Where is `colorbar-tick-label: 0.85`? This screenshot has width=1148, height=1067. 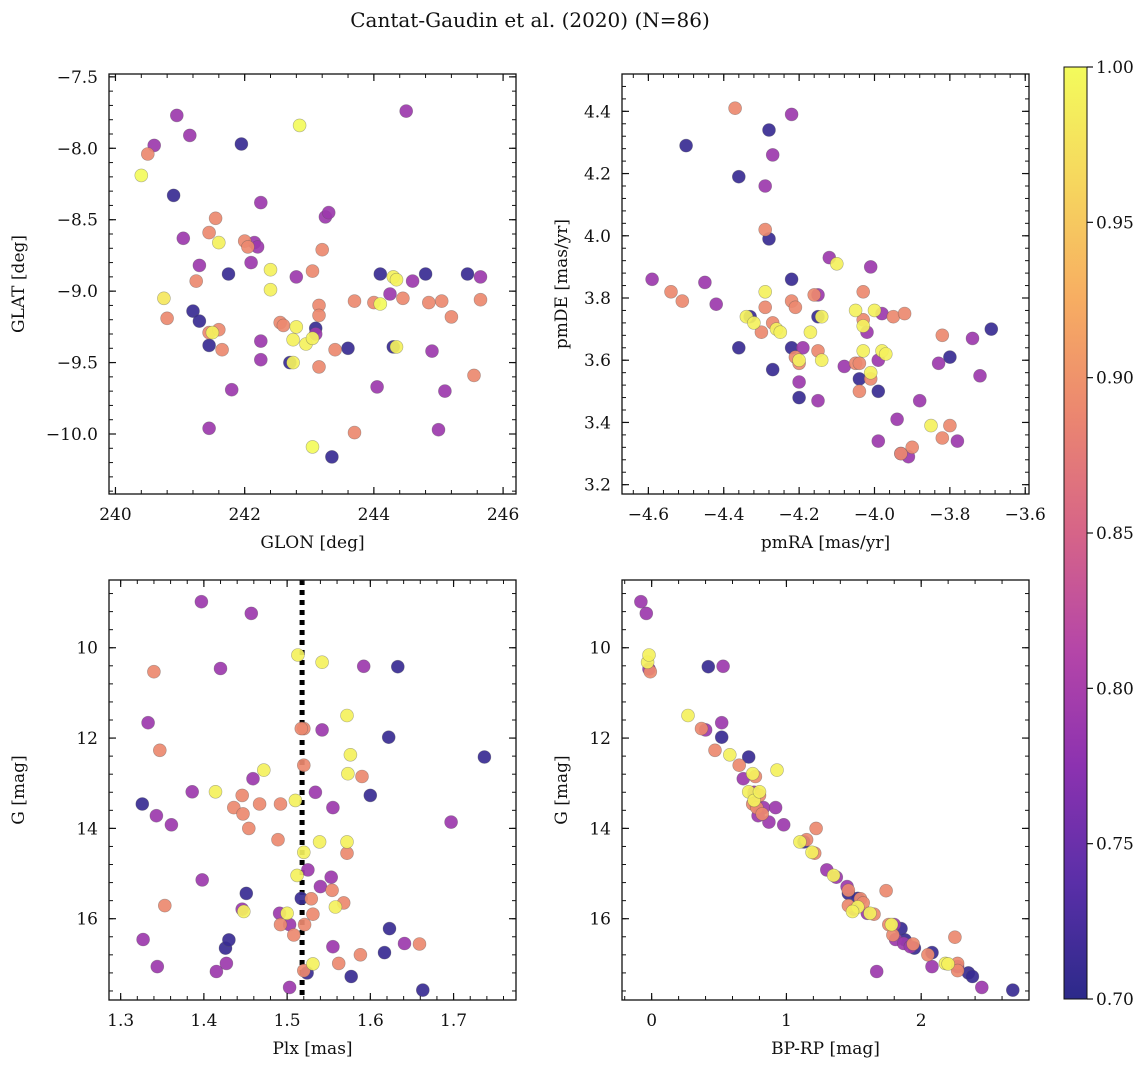
colorbar-tick-label: 0.85 is located at coordinates (1115, 534).